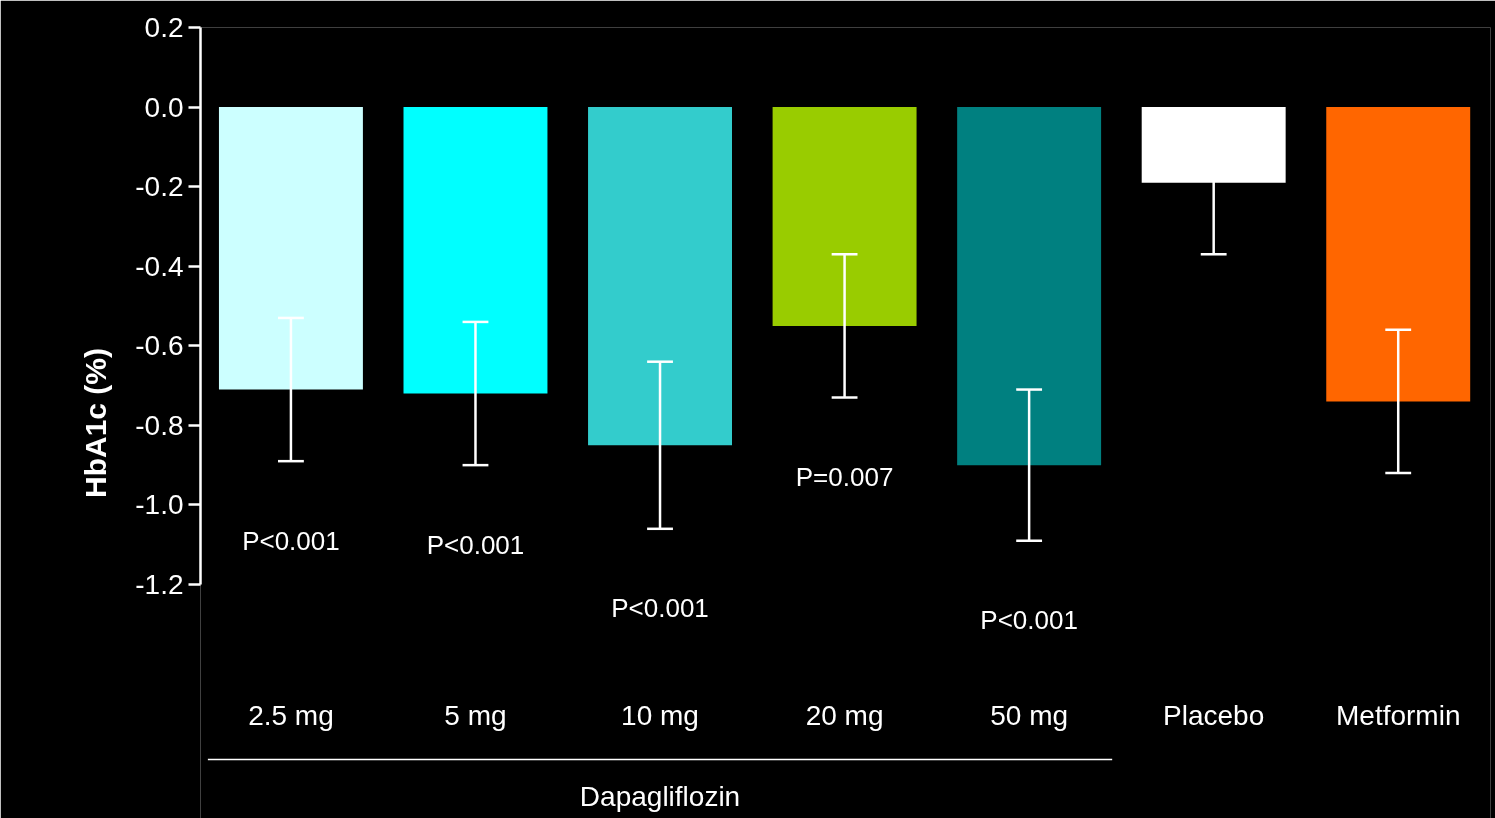 This screenshot has width=1495, height=818. I want to click on x-tick-label: 20 mg, so click(844, 715).